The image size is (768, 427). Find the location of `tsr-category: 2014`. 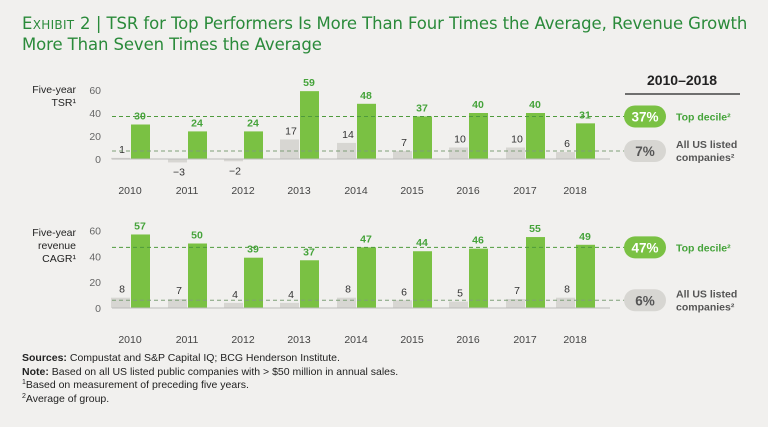

tsr-category: 2014 is located at coordinates (356, 191).